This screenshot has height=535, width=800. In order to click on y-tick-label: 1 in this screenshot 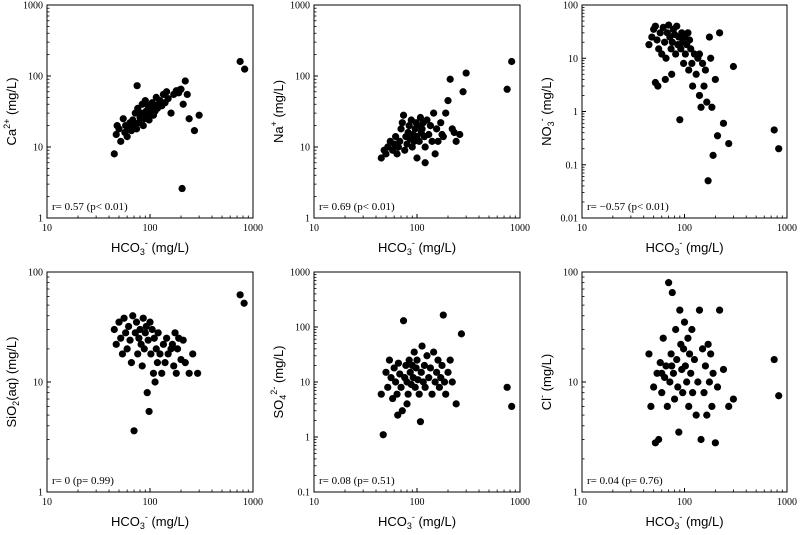, I will do `click(575, 493)`.